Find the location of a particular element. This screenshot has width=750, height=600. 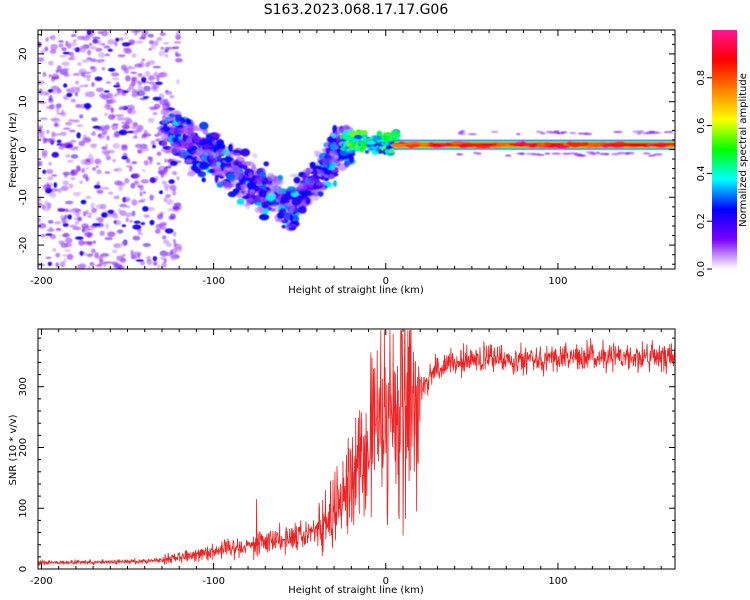

y-tick-label: 100 is located at coordinates (23, 508).